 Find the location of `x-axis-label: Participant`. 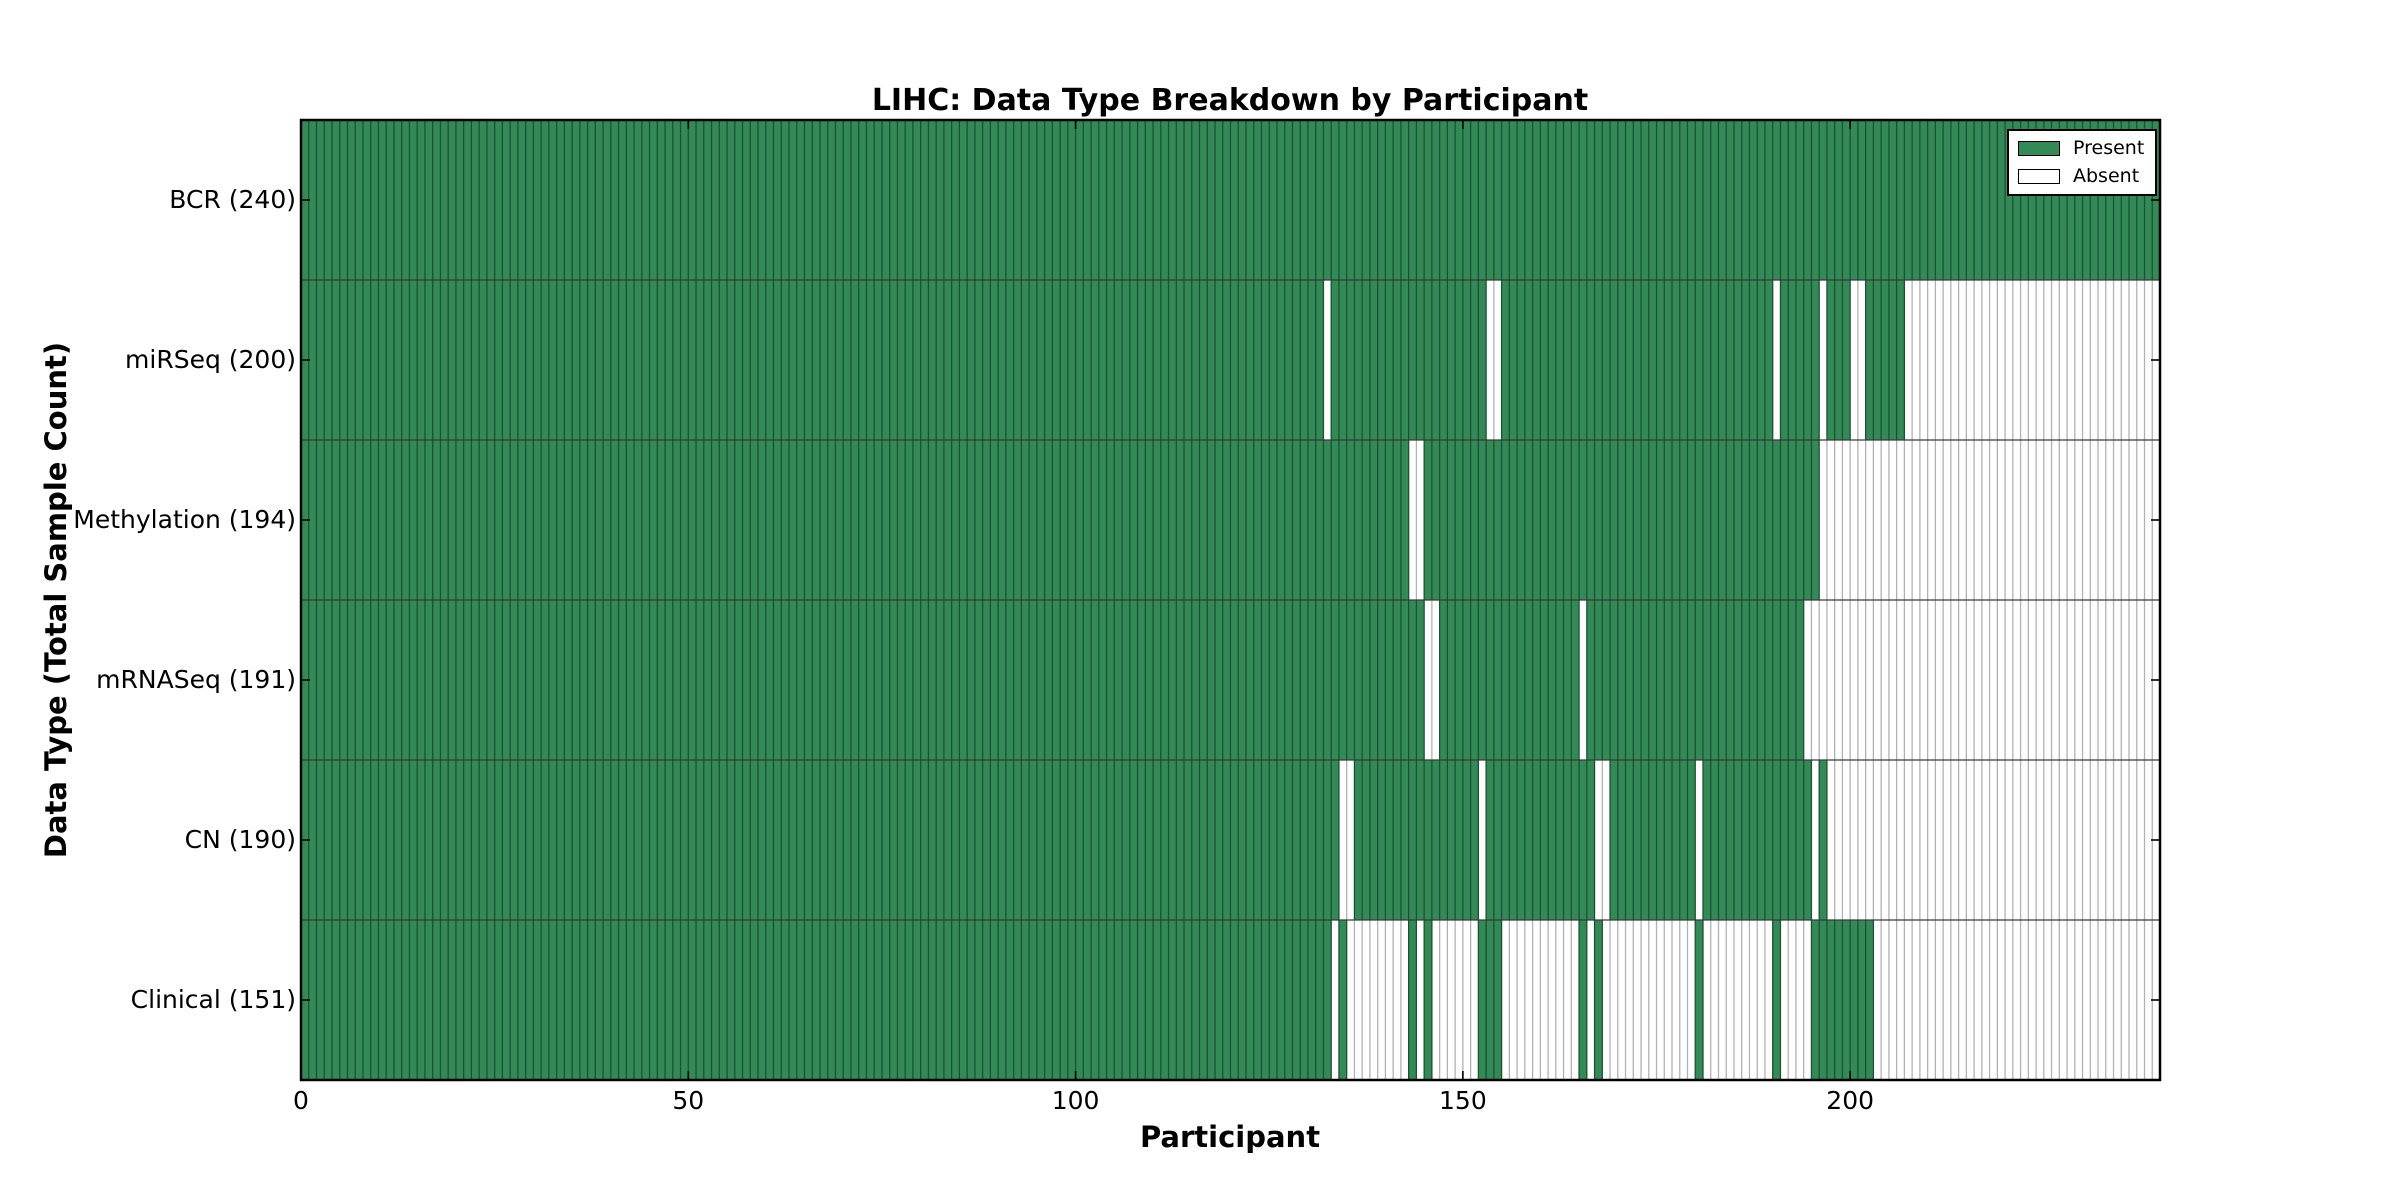

x-axis-label: Participant is located at coordinates (1230, 1137).